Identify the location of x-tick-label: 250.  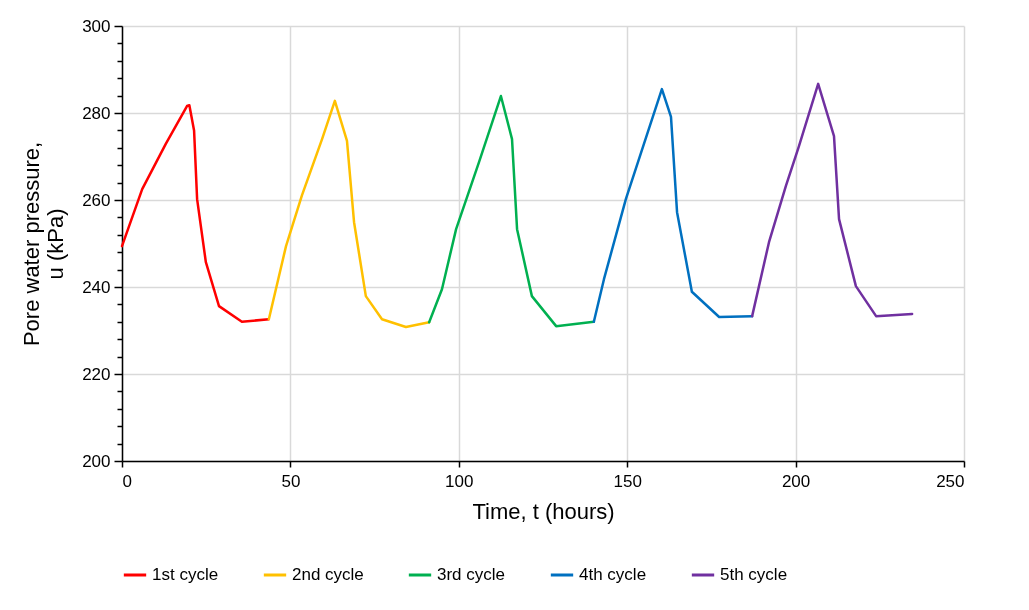
(950, 481).